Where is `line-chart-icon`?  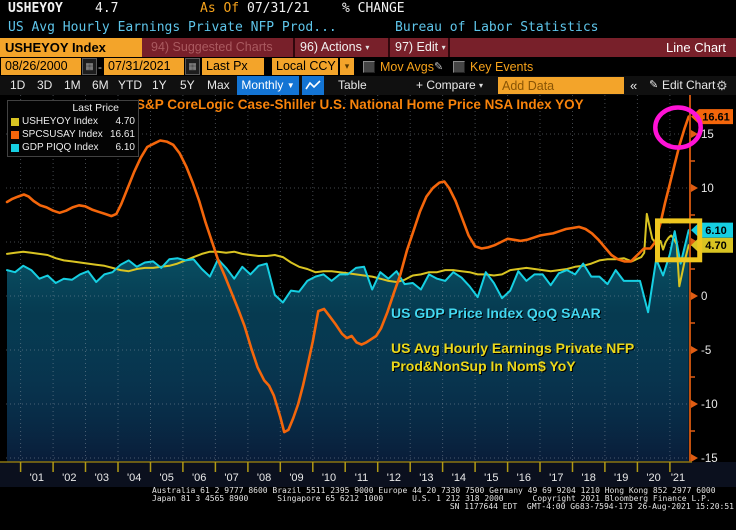 line-chart-icon is located at coordinates (313, 85).